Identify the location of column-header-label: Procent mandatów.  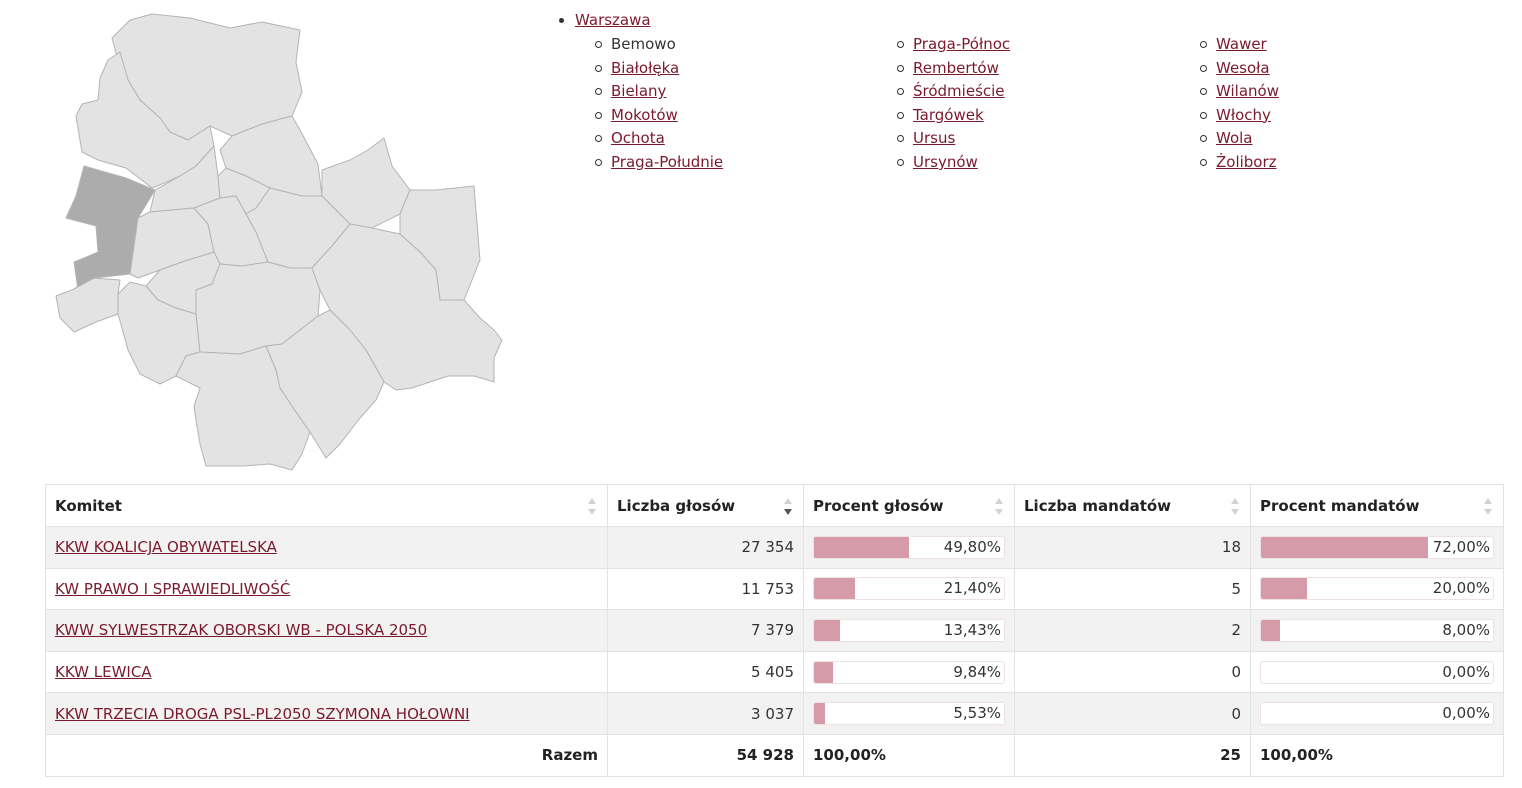
(1340, 505).